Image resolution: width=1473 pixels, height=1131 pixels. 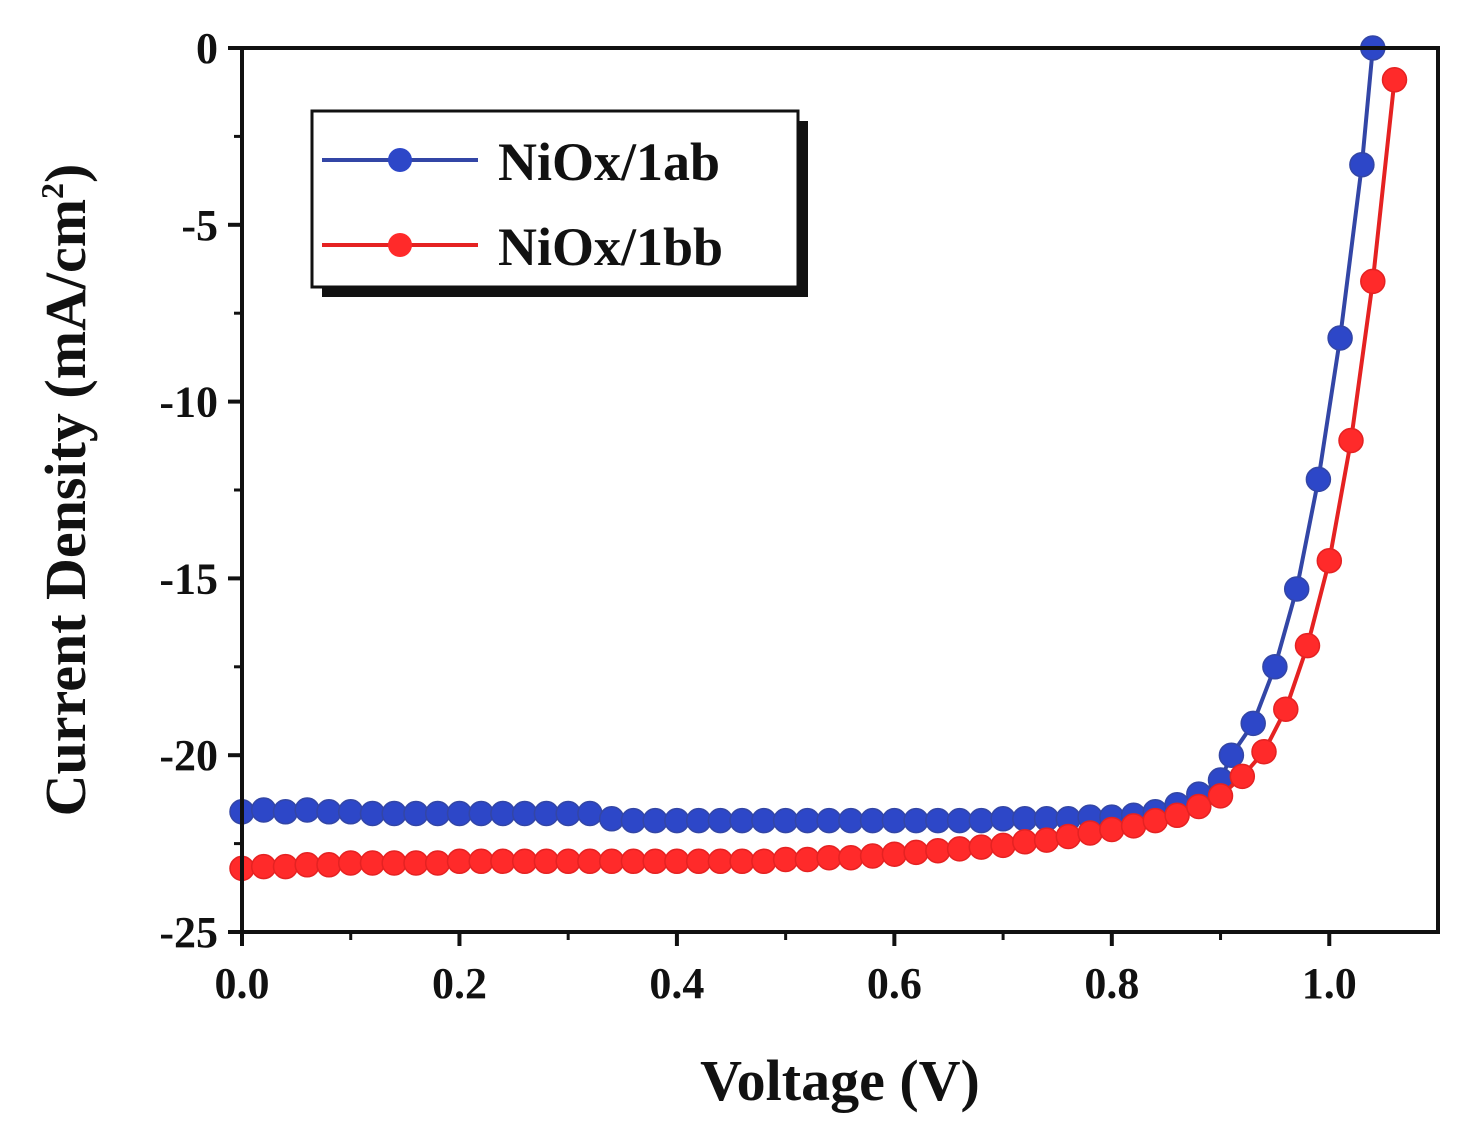 What do you see at coordinates (65, 507) in the screenshot?
I see `y-axis-title-main: Current Density (mA/cm` at bounding box center [65, 507].